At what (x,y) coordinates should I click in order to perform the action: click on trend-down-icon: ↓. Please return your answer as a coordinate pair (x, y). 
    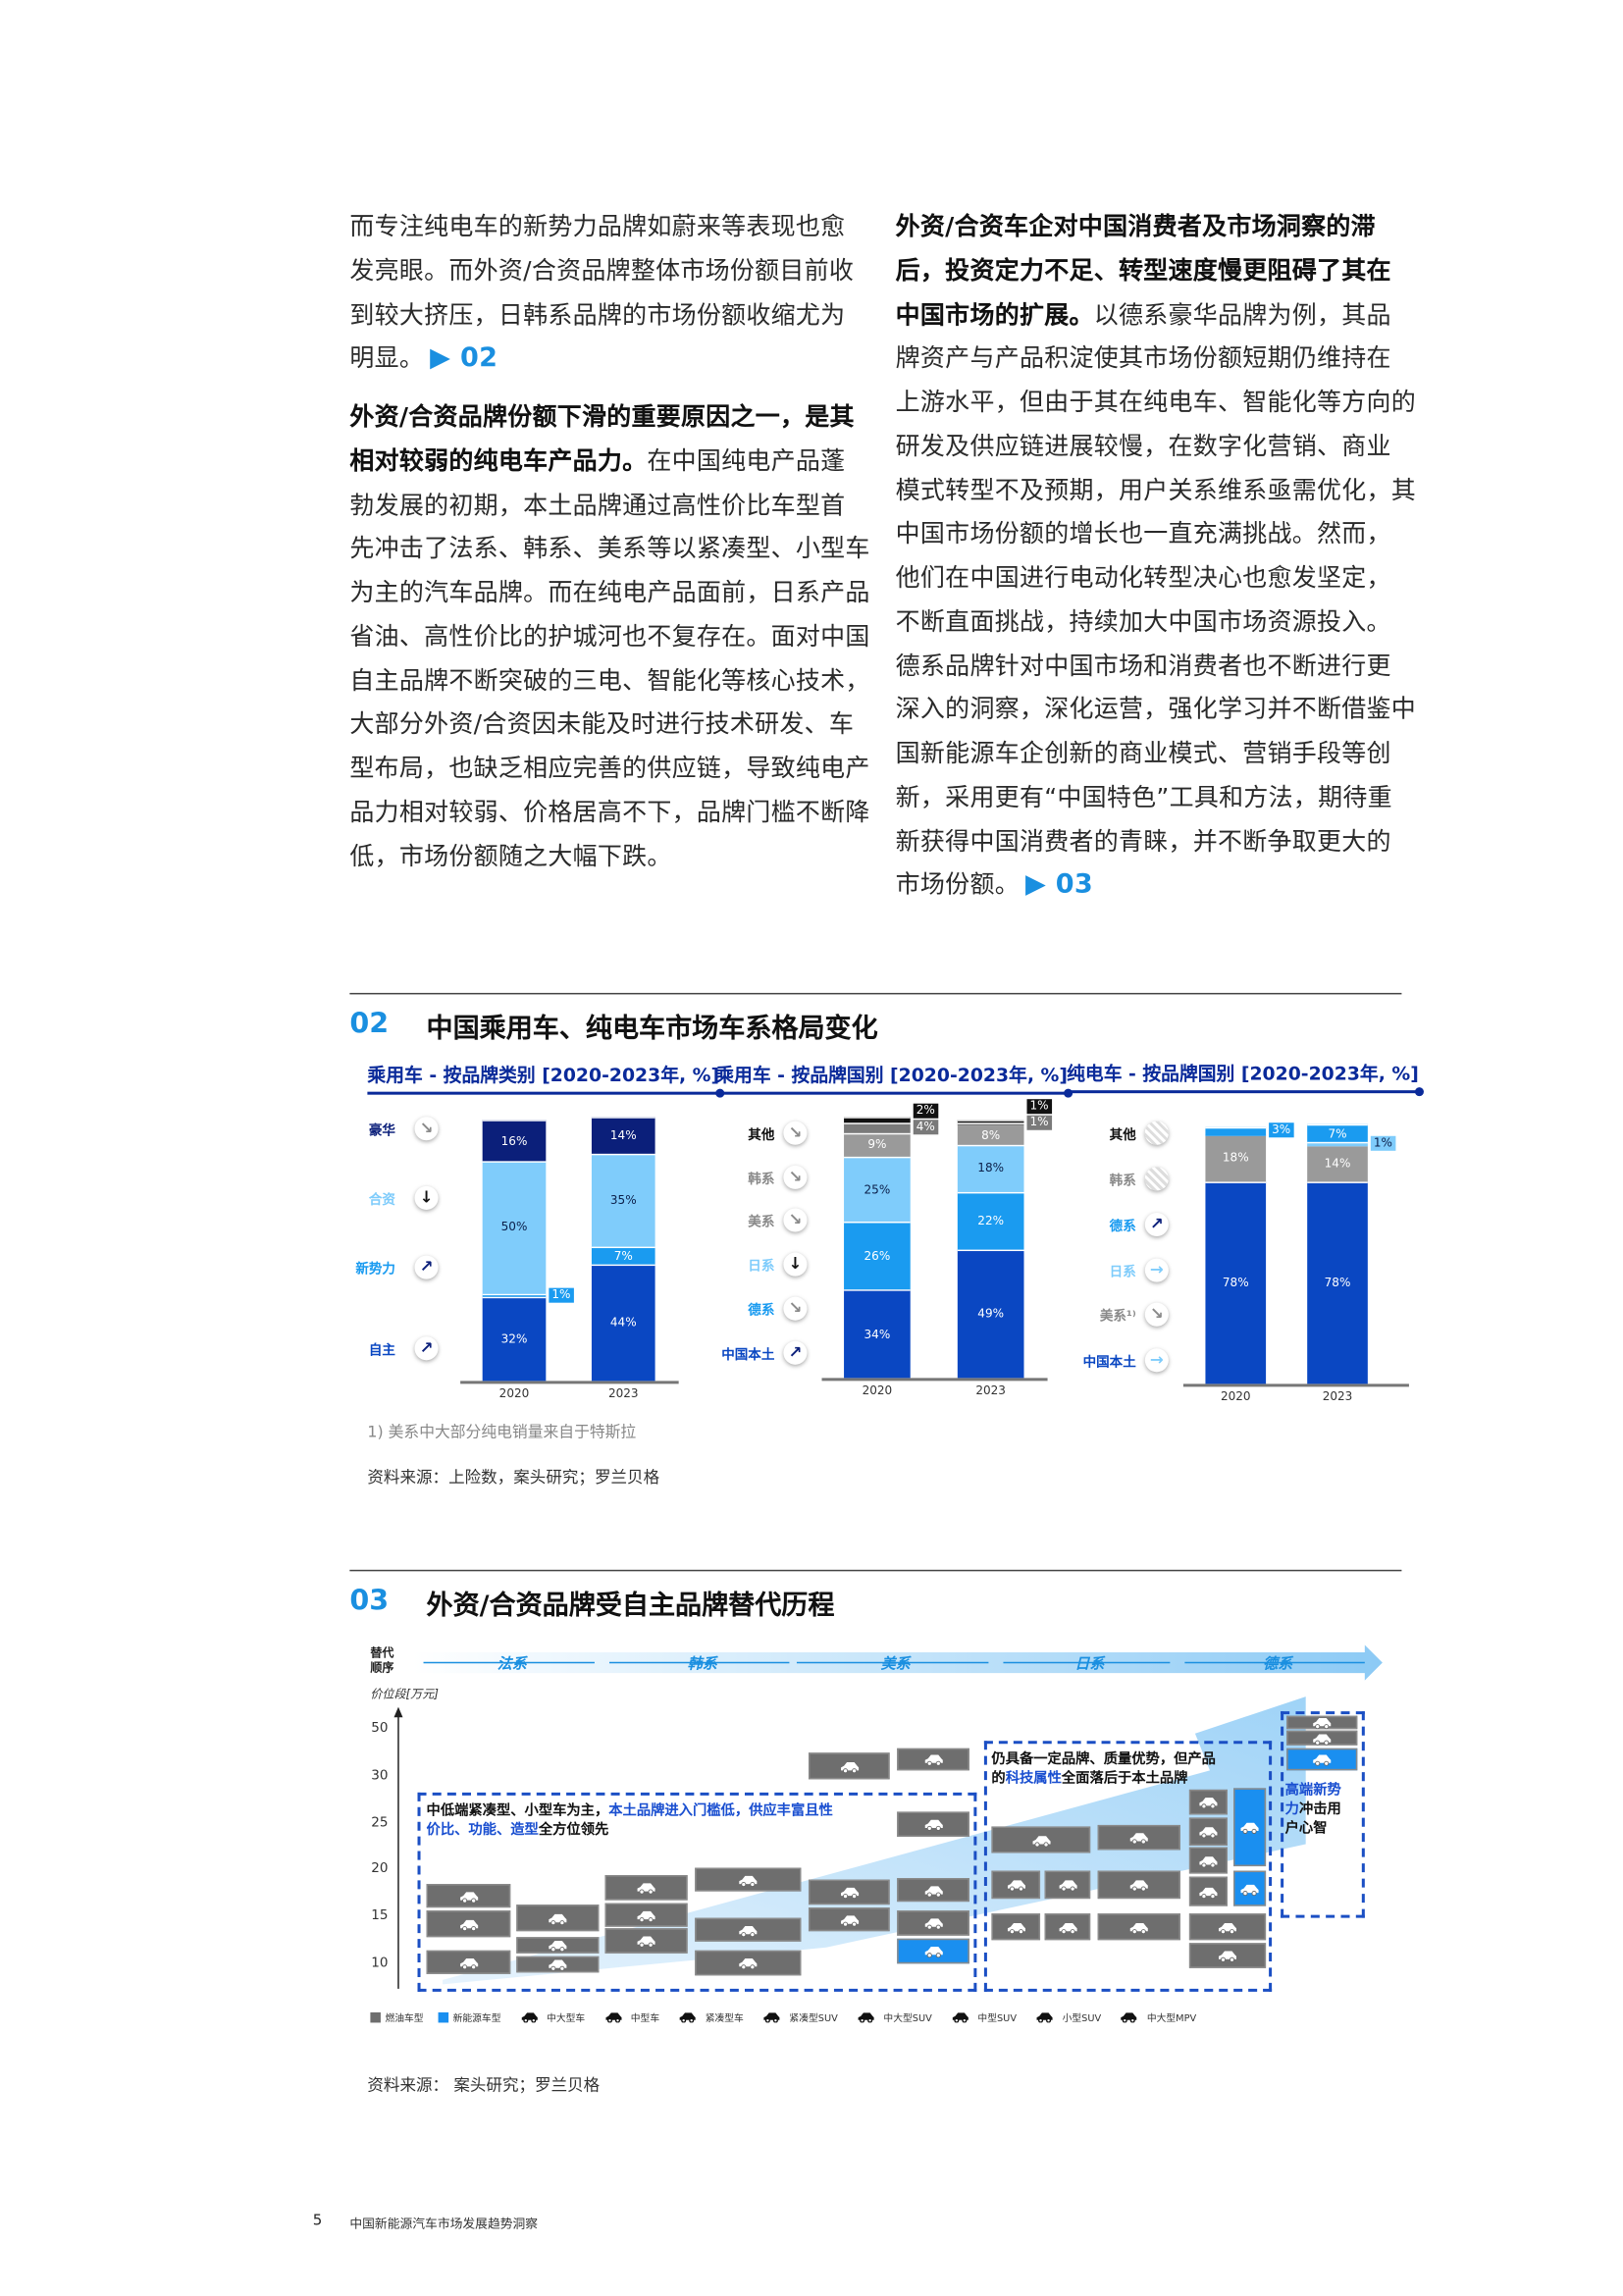
    Looking at the image, I should click on (795, 1264).